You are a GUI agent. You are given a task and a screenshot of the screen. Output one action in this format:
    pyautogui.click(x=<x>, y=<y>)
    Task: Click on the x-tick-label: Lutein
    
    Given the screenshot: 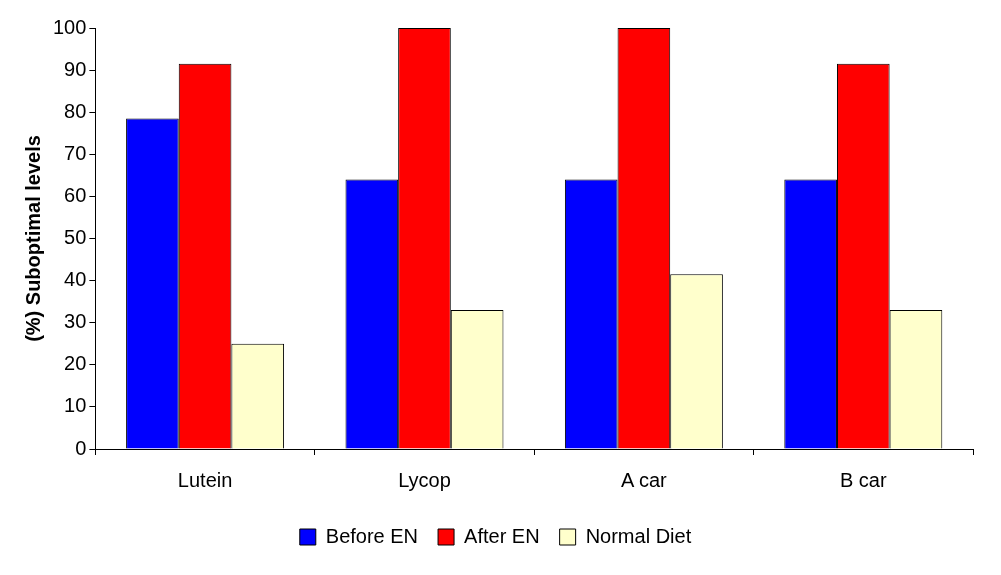 What is the action you would take?
    pyautogui.click(x=205, y=479)
    